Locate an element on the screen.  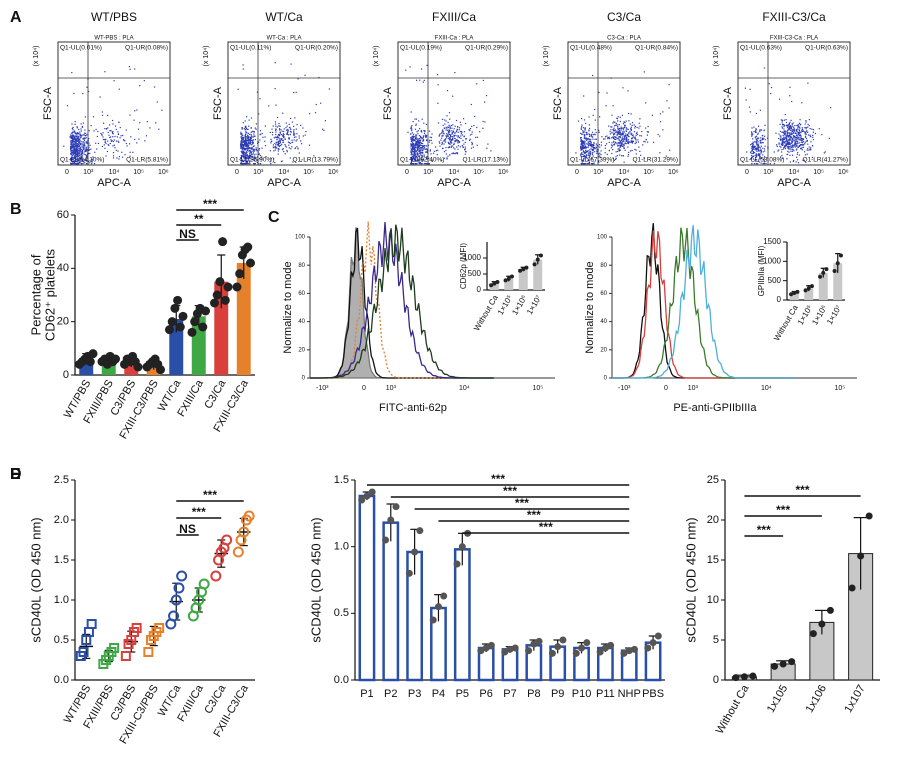
panel-label: A is located at coordinates (16, 17).